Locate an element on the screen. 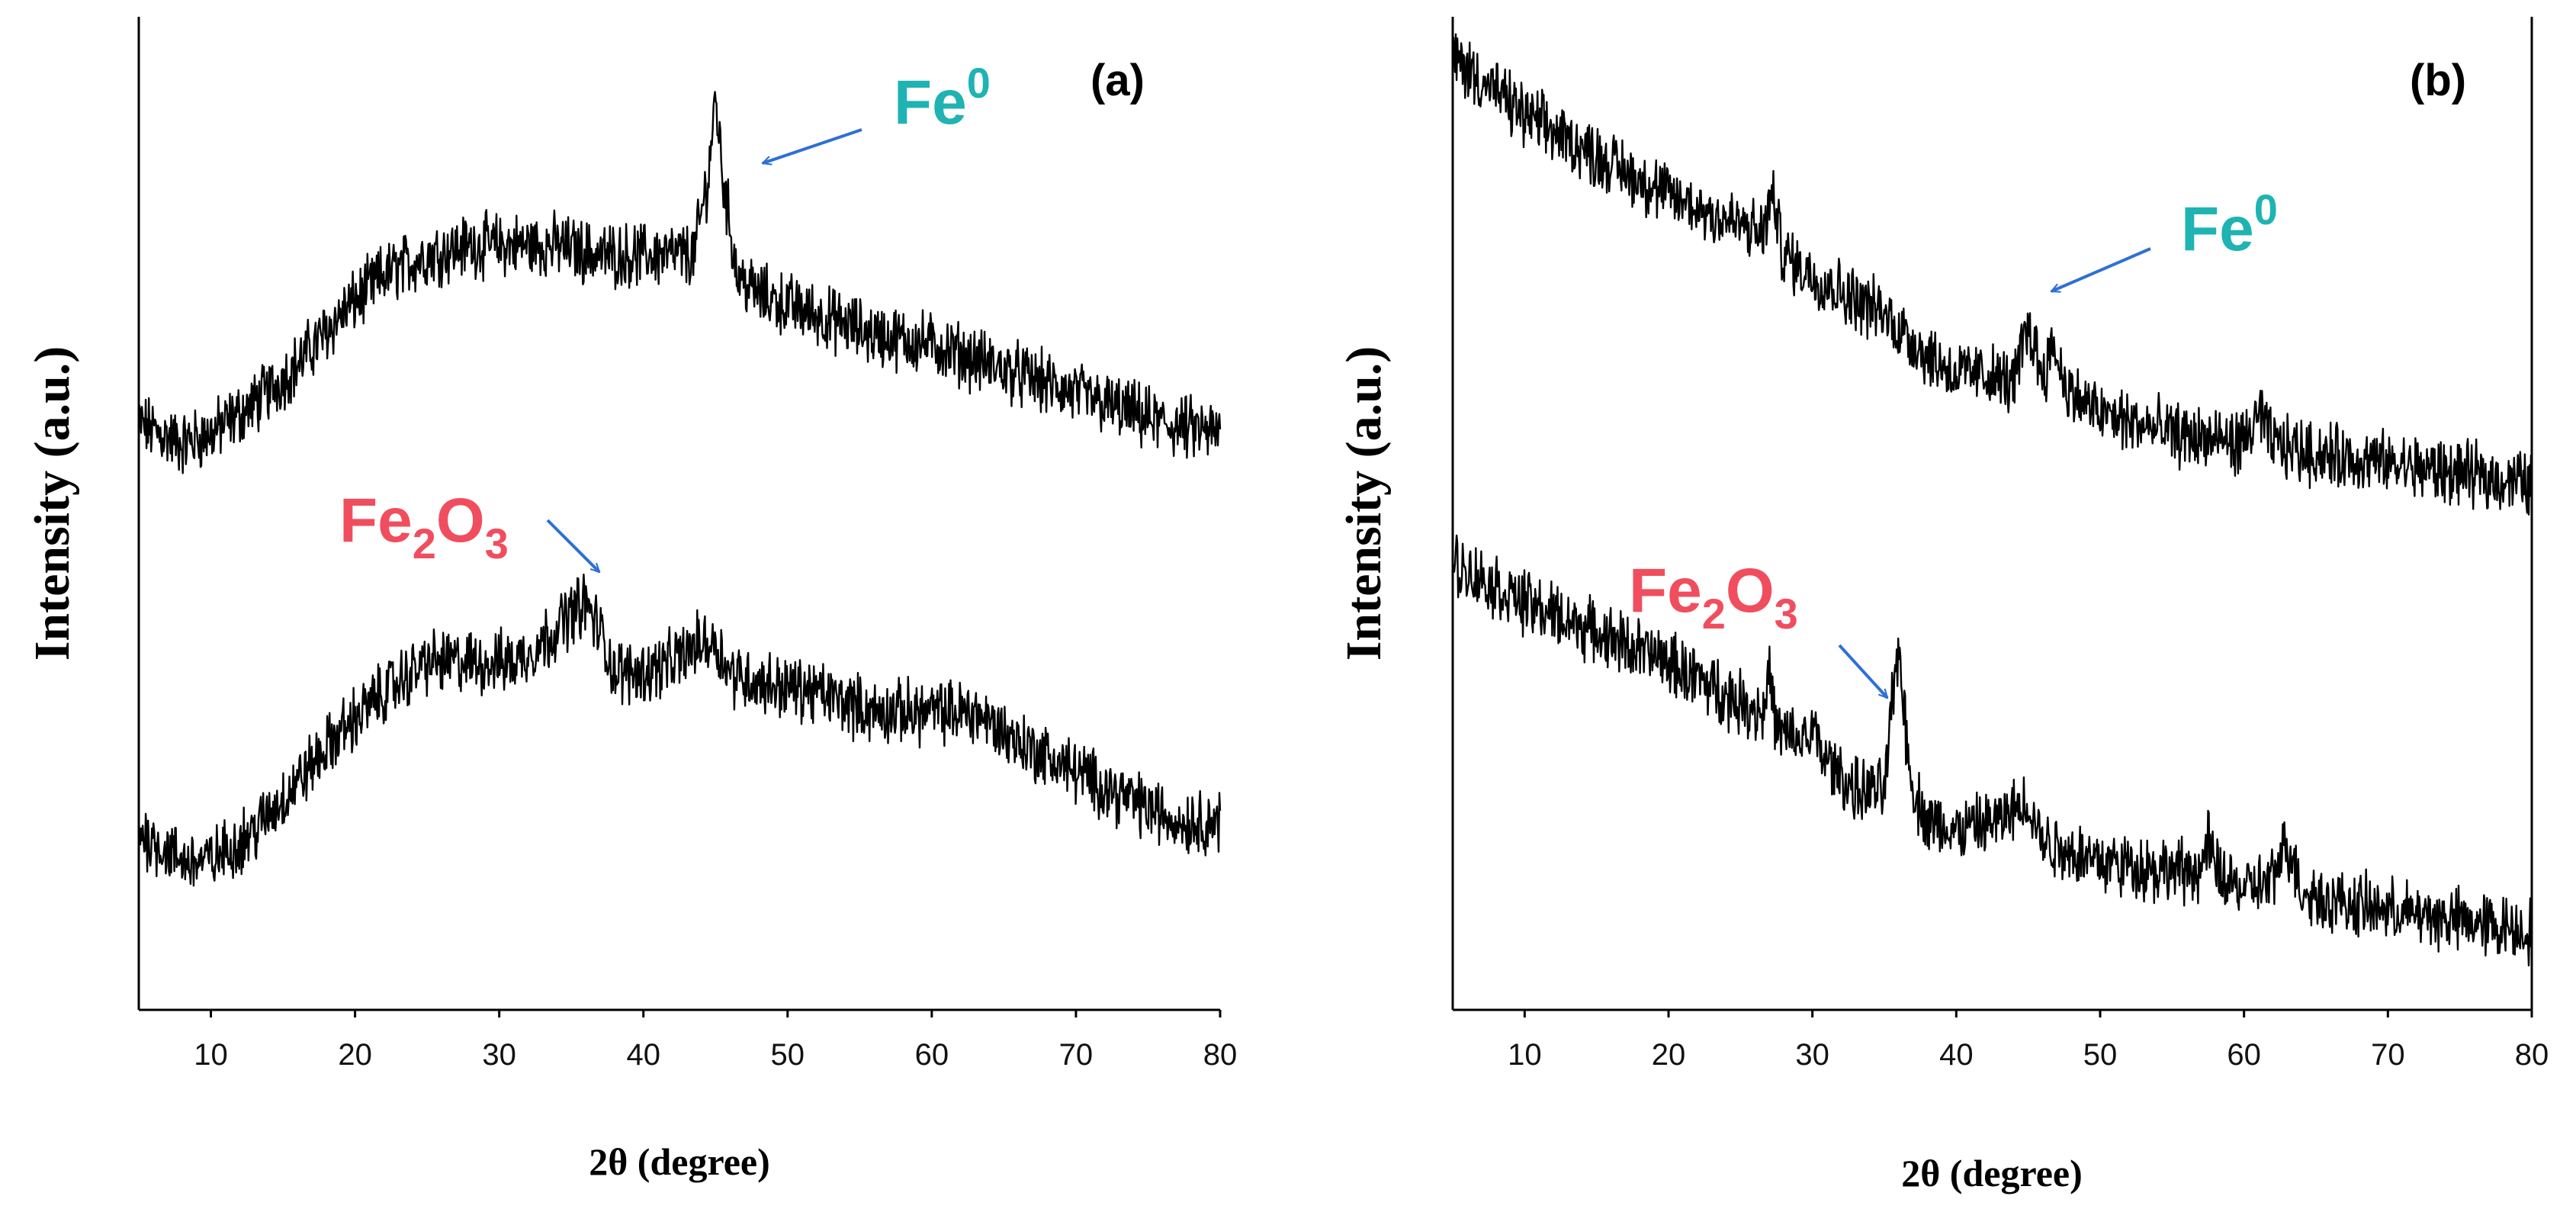  panel-b-fe2o3-arrow-icon is located at coordinates (1862, 671).